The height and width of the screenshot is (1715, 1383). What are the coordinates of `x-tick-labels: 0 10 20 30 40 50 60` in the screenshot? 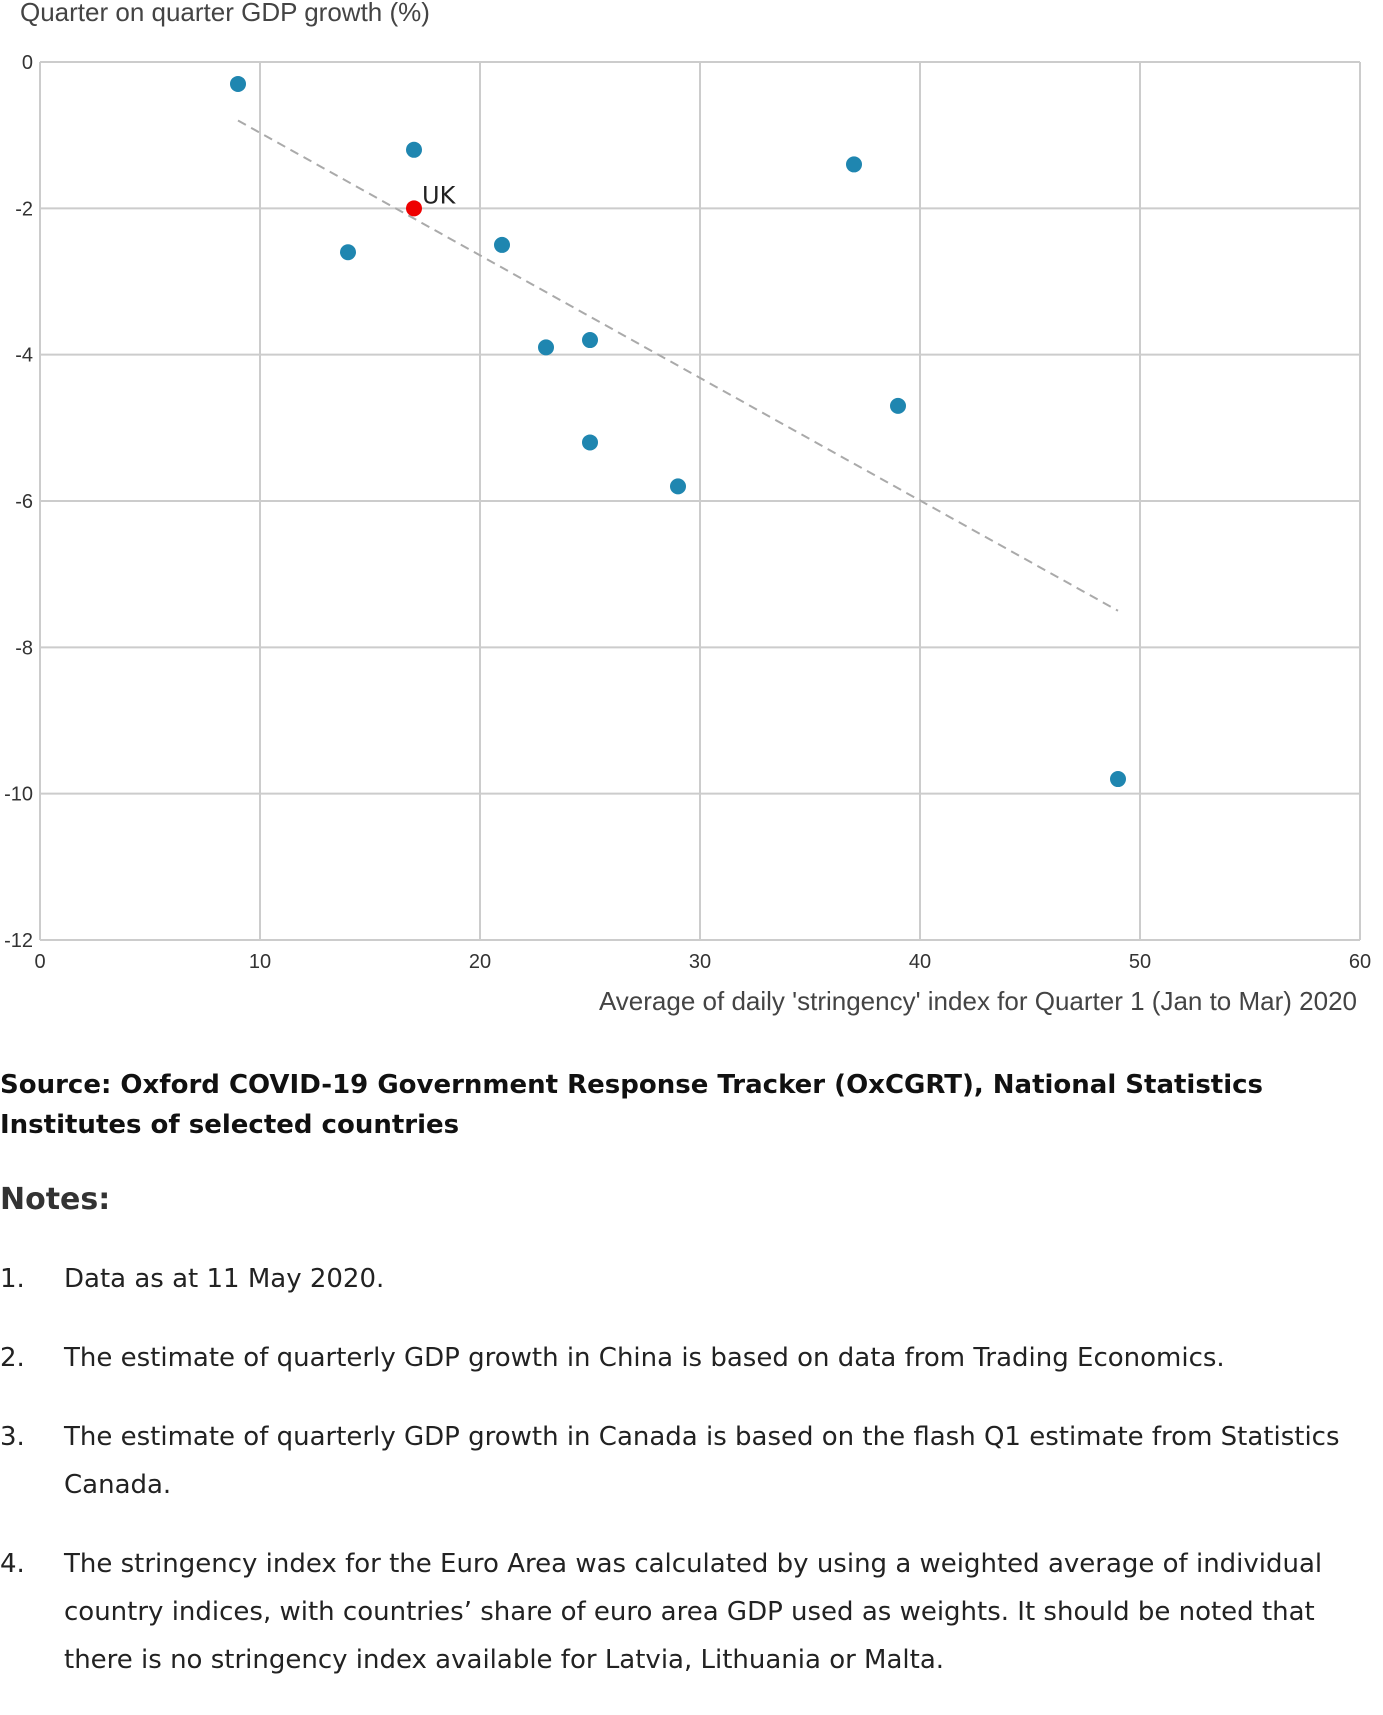 It's located at (702, 962).